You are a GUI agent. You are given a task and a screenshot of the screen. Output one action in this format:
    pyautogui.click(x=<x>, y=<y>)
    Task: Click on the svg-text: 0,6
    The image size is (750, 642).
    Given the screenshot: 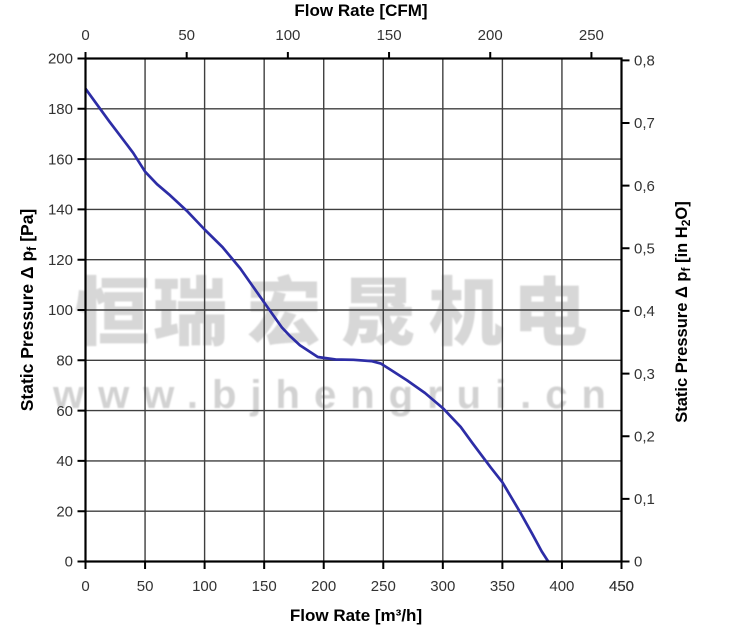 What is the action you would take?
    pyautogui.click(x=644, y=186)
    